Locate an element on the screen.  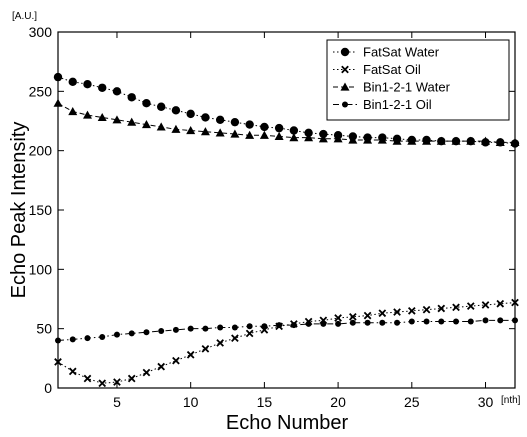
y-tick-label: 100 is located at coordinates (41, 269).